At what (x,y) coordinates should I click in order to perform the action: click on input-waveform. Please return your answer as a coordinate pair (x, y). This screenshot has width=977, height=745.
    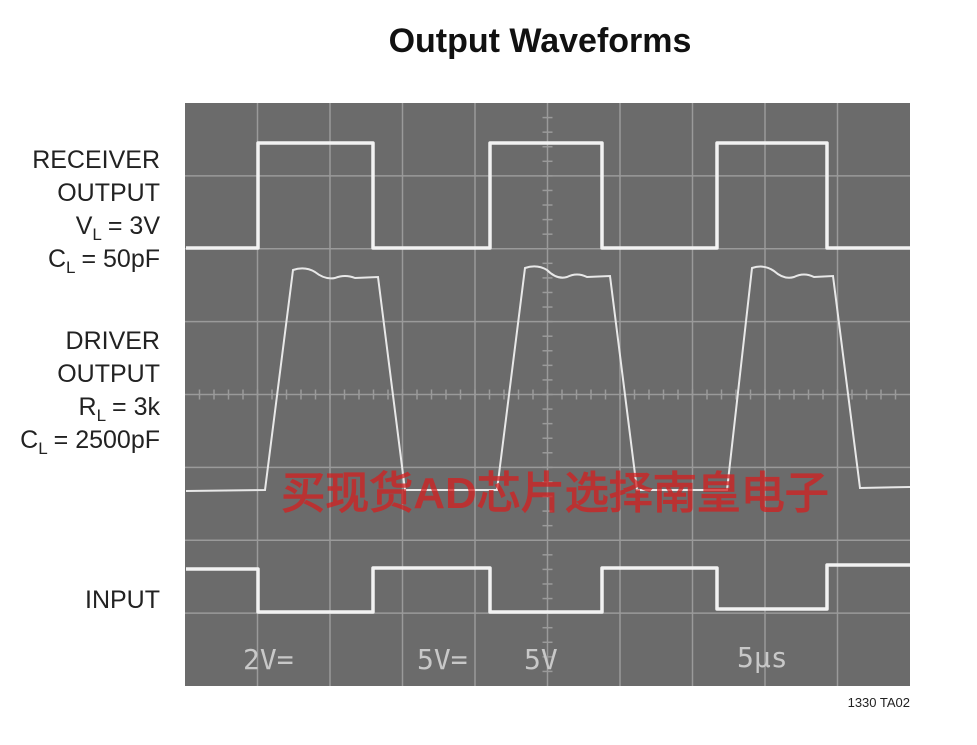
    Looking at the image, I should click on (548, 588).